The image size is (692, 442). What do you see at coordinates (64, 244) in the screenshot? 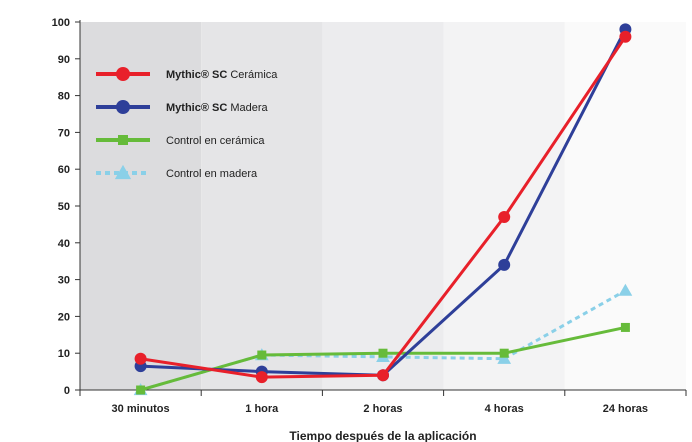
I see `y-tick-label: 40` at bounding box center [64, 244].